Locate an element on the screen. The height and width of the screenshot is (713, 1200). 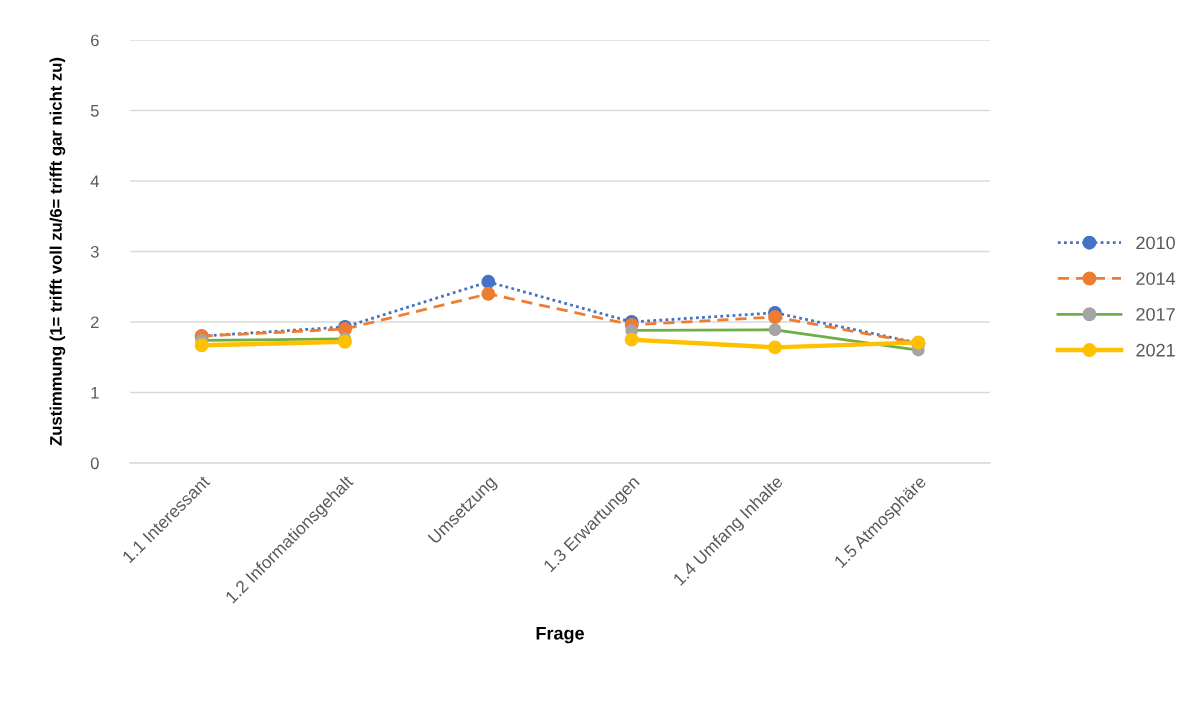
y-tick-label: 3 is located at coordinates (94, 251).